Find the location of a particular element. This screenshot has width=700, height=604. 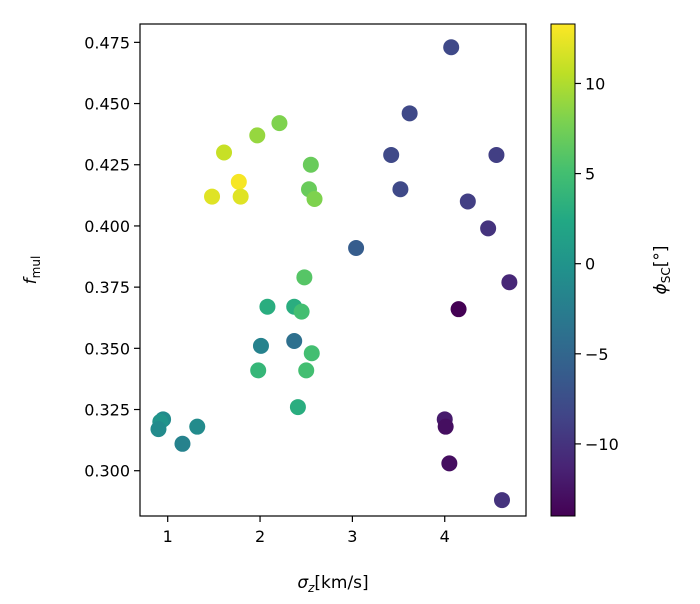

y-tick-label: 0.400 is located at coordinates (107, 226).